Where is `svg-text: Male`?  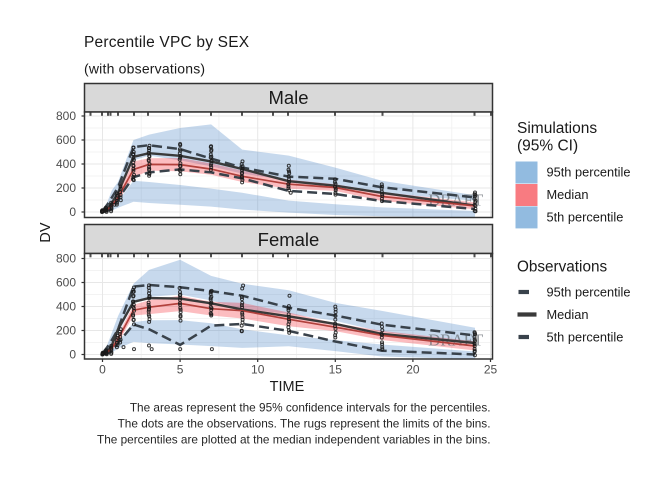
svg-text: Male is located at coordinates (288, 97).